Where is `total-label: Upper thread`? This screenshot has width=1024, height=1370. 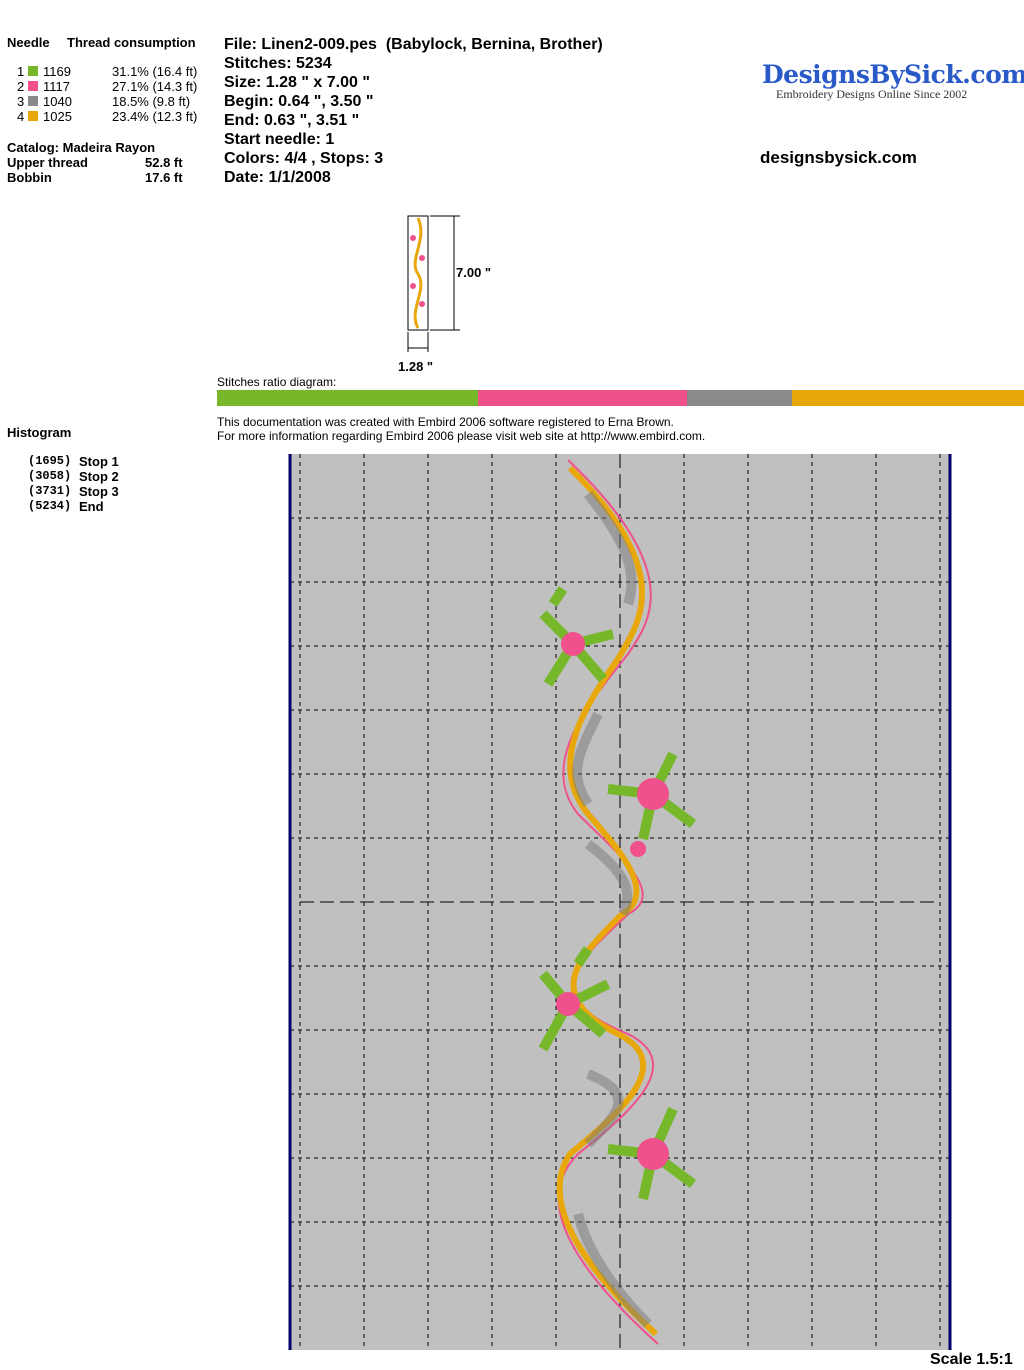 total-label: Upper thread is located at coordinates (47, 162).